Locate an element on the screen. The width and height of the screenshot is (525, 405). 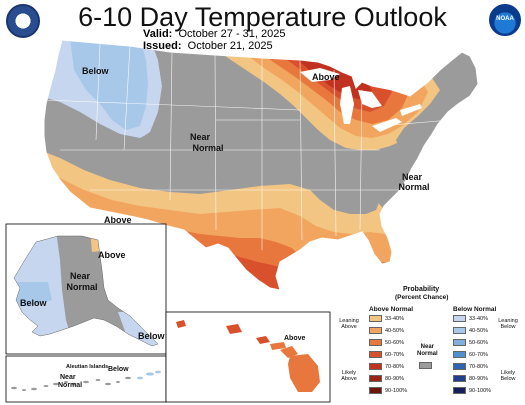
noaa-logo-text: NOAA is located at coordinates (505, 19).